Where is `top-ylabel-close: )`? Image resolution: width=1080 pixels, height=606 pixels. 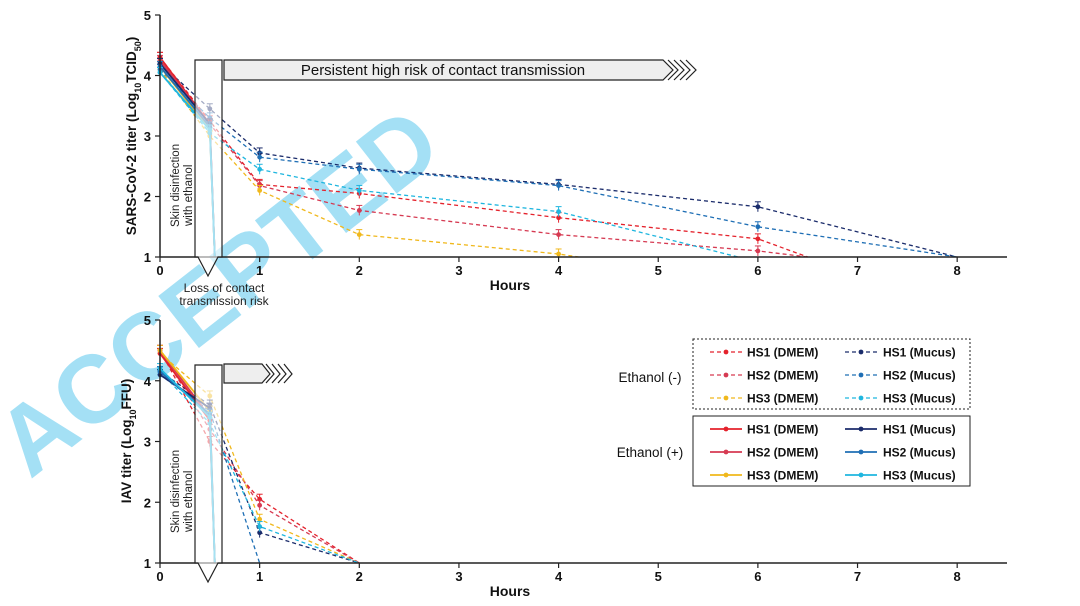 top-ylabel-close: ) is located at coordinates (131, 39).